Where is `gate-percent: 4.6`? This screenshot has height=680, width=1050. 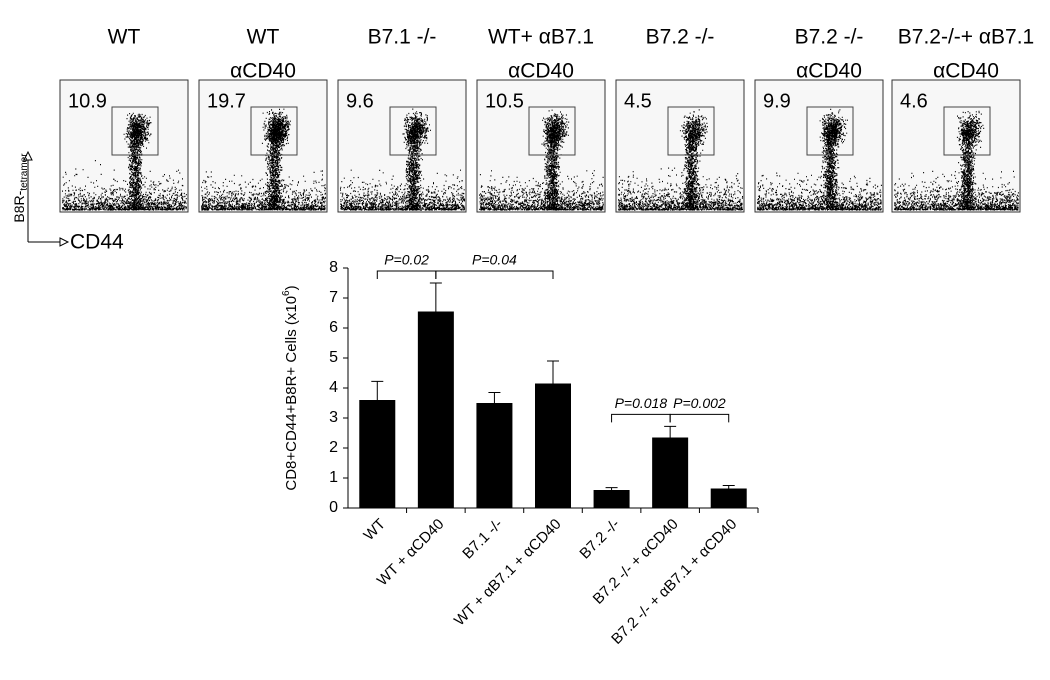 gate-percent: 4.6 is located at coordinates (914, 101).